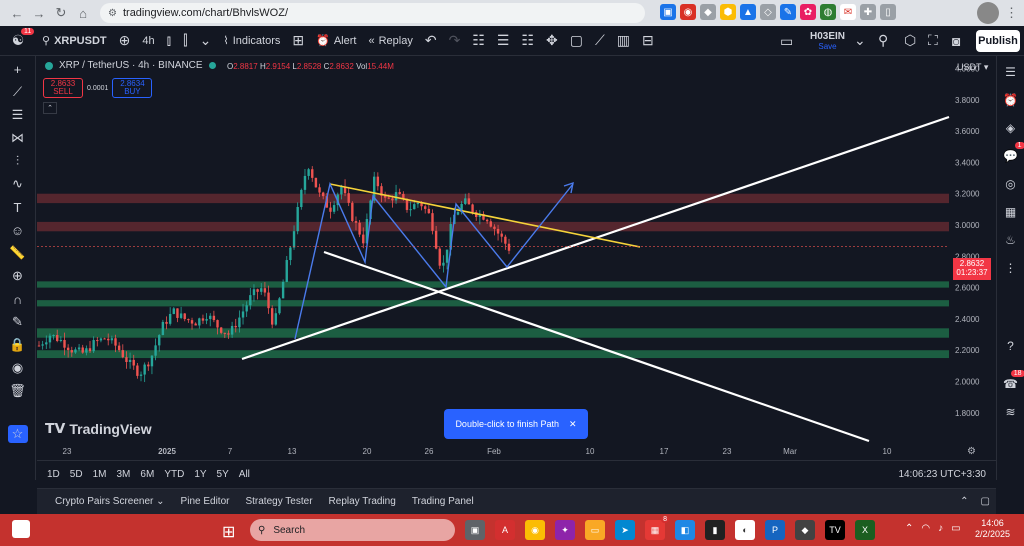 The image size is (1024, 546). Describe the element at coordinates (17, 91) in the screenshot. I see `trendline-icon: ⟋` at that location.